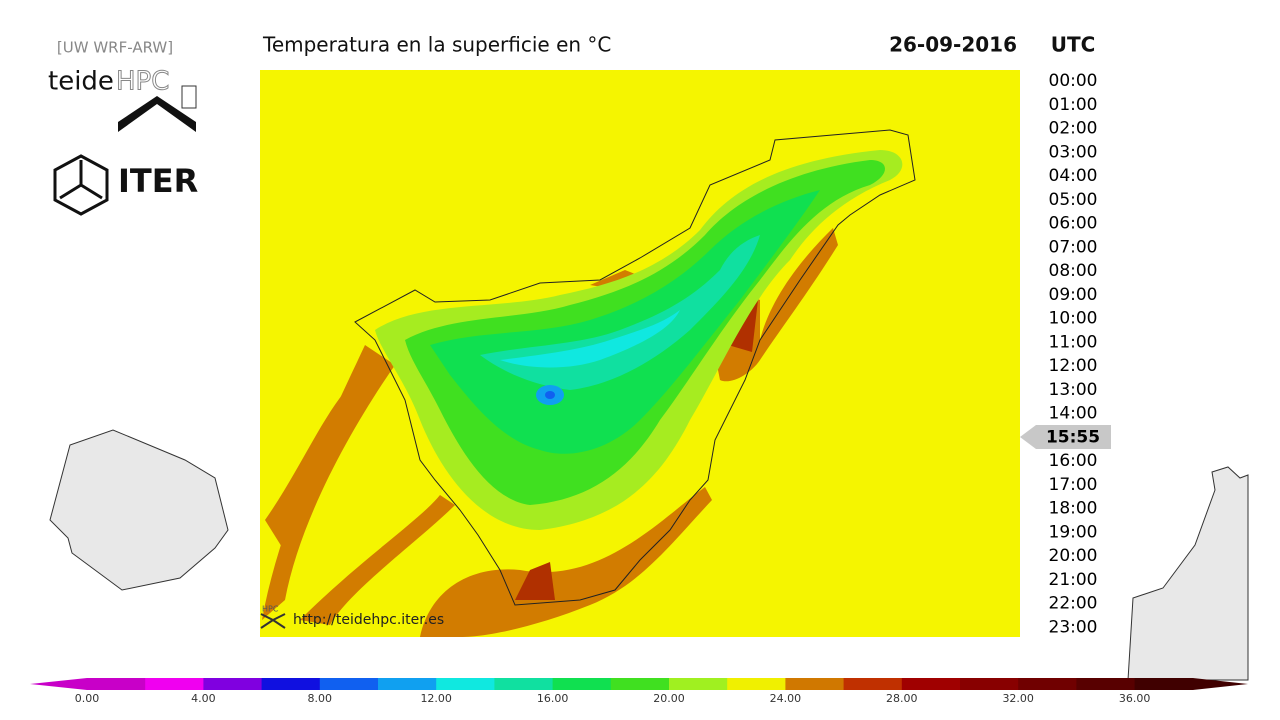 The image size is (1280, 720). Describe the element at coordinates (1073, 485) in the screenshot. I see `time-option: 17:00` at that location.